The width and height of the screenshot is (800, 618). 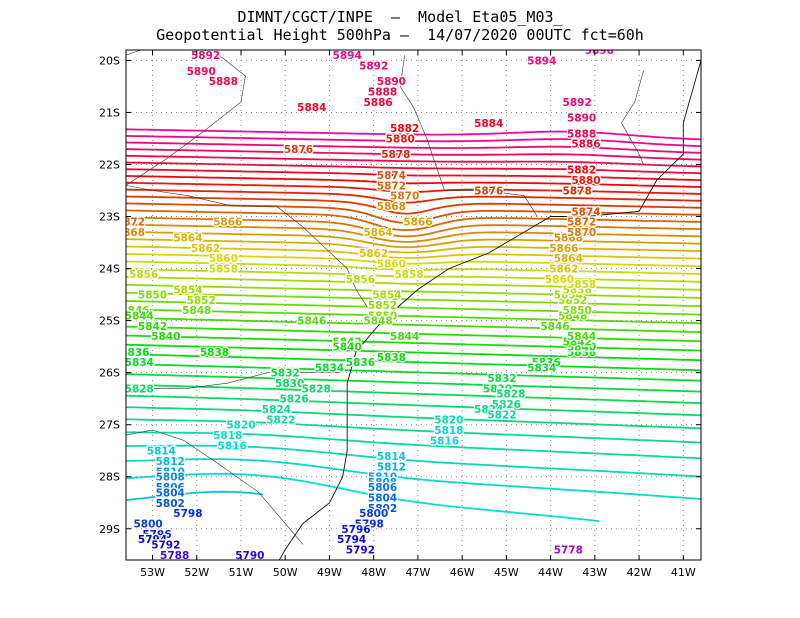 I want to click on contour-label: 5810, so click(x=382, y=478).